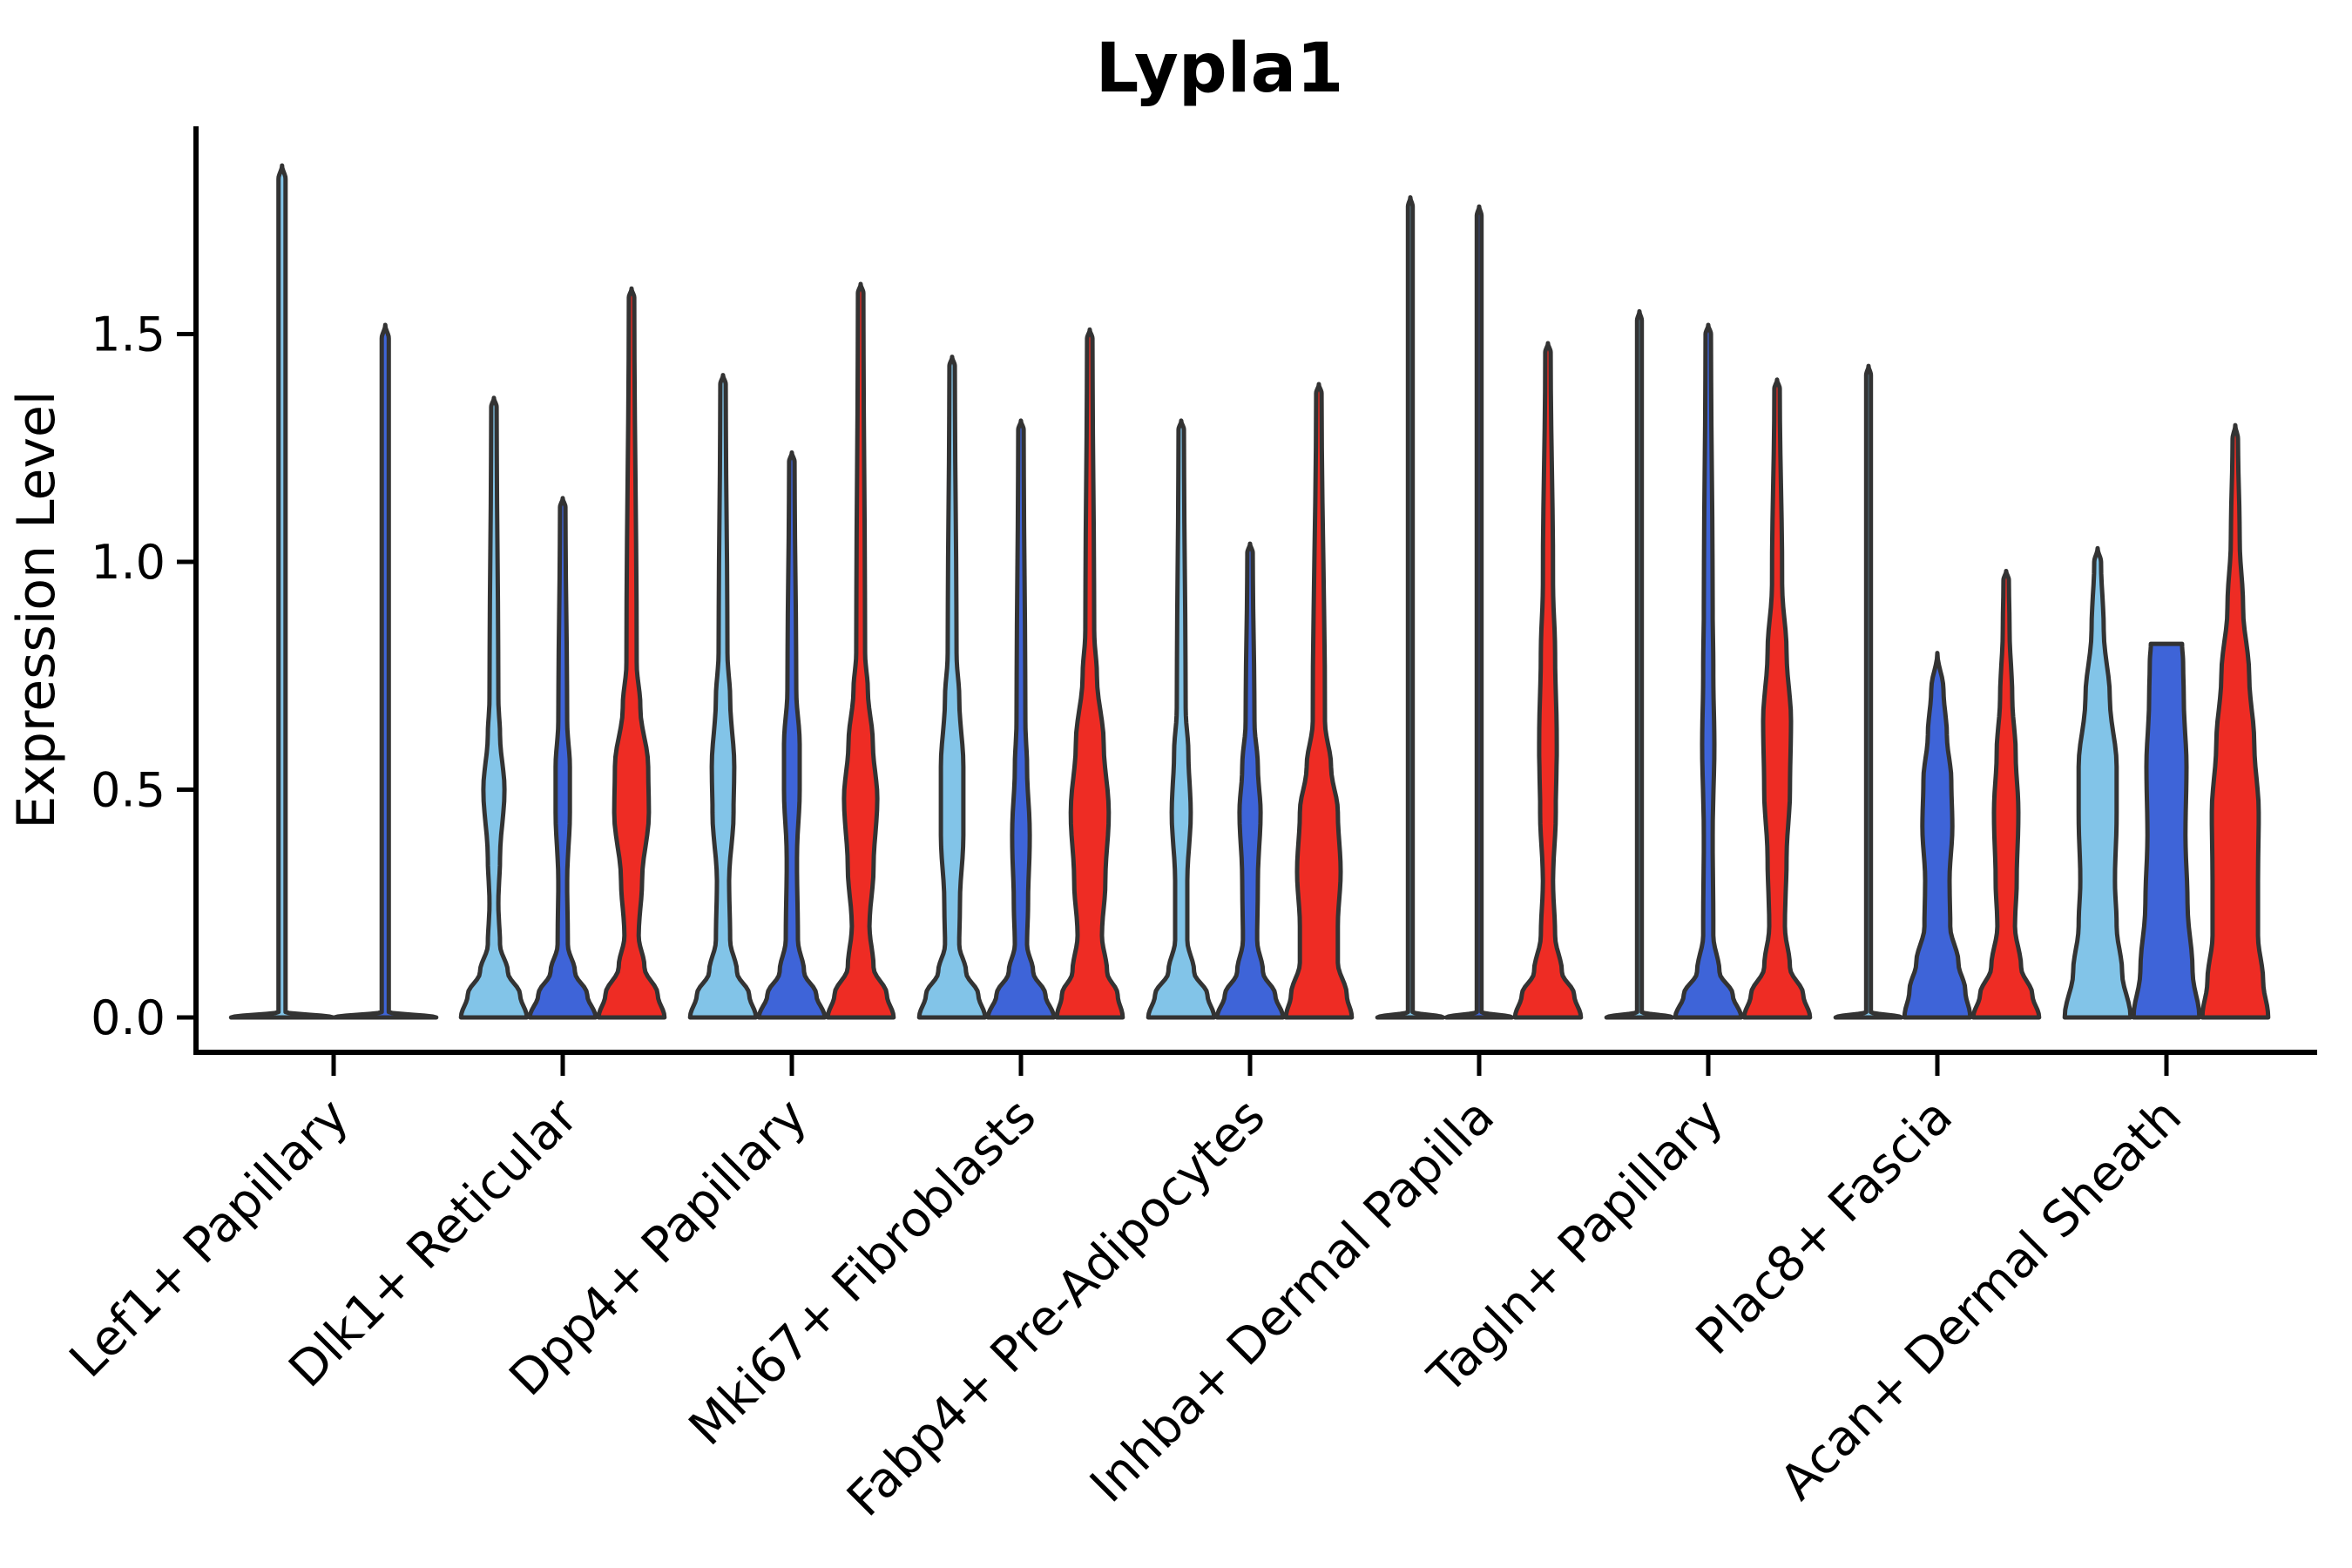  I want to click on chart-title: Lypla1, so click(1220, 69).